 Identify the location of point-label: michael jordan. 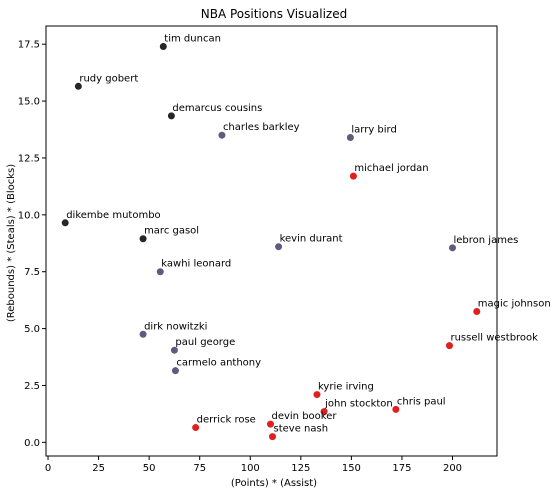
(391, 168).